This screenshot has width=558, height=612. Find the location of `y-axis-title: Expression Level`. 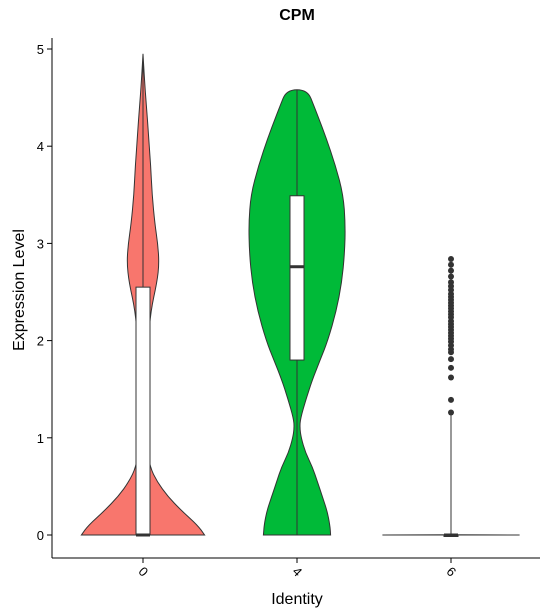

y-axis-title: Expression Level is located at coordinates (19, 290).